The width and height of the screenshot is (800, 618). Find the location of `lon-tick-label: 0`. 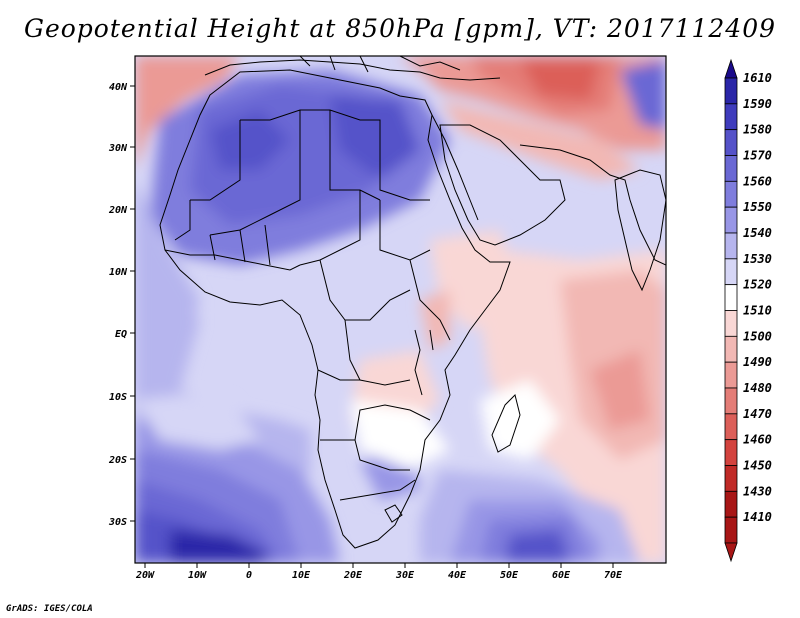

lon-tick-label: 0 is located at coordinates (249, 575).